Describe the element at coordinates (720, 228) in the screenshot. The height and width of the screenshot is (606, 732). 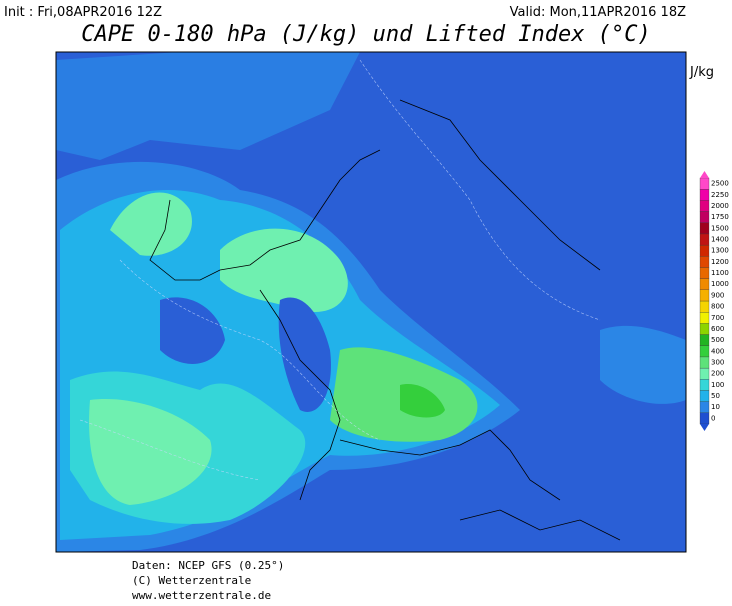
I see `colorbar-label: 1500` at that location.